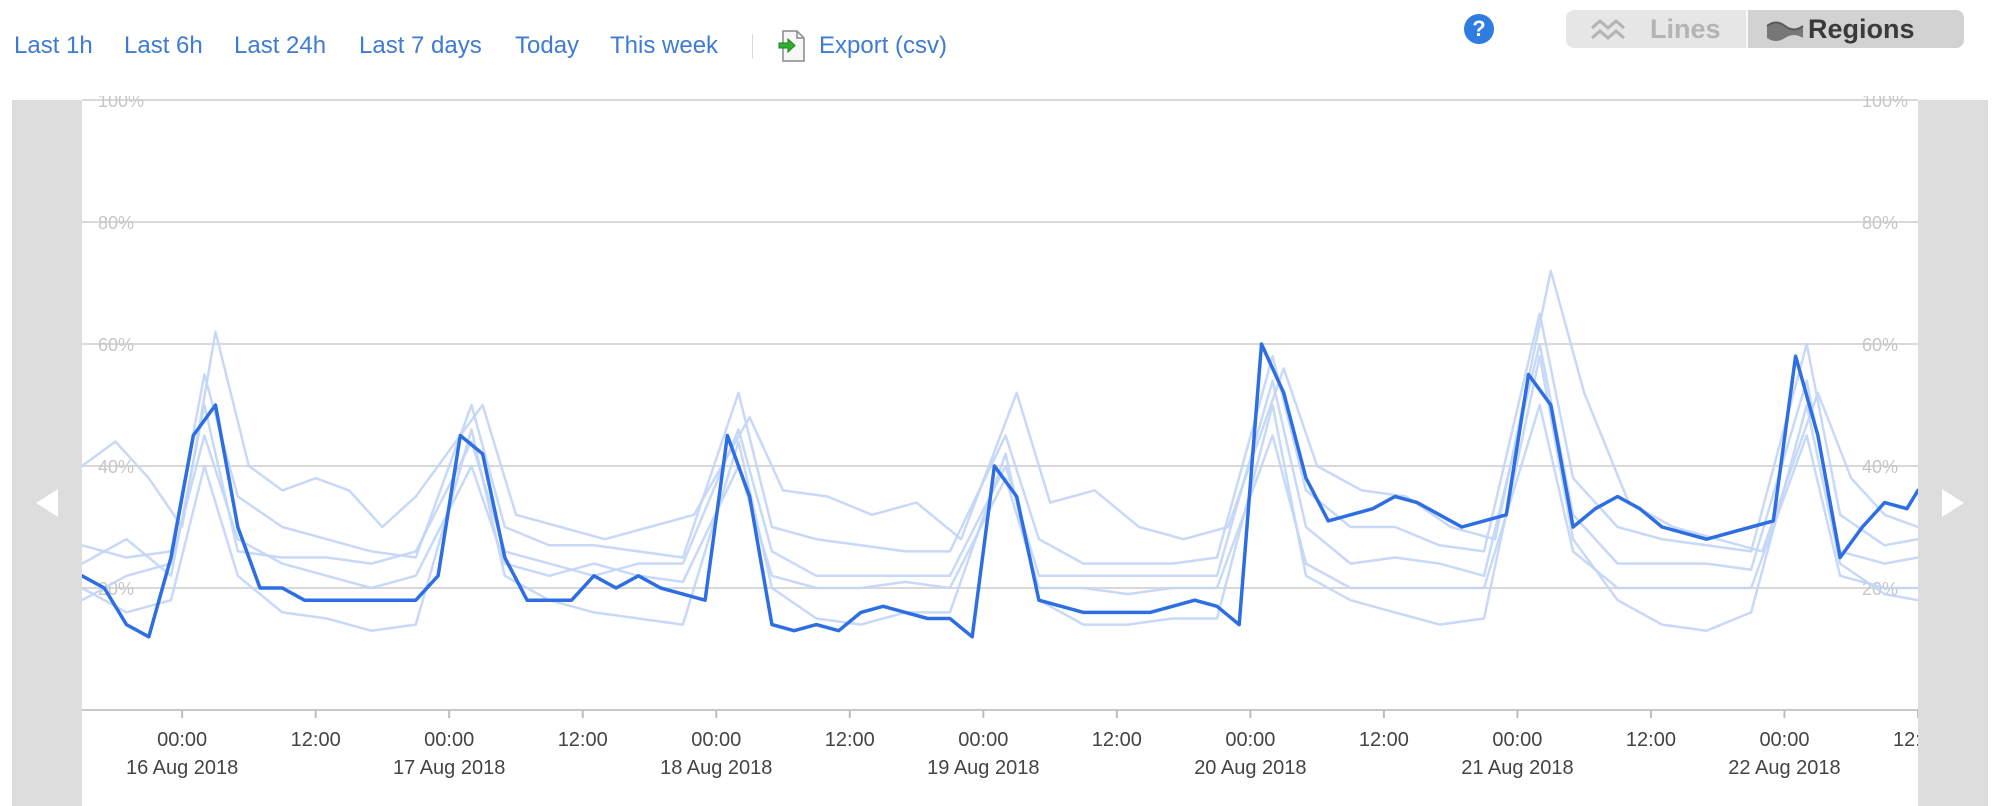 Image resolution: width=2002 pixels, height=806 pixels. I want to click on left-triangle-icon, so click(47, 503).